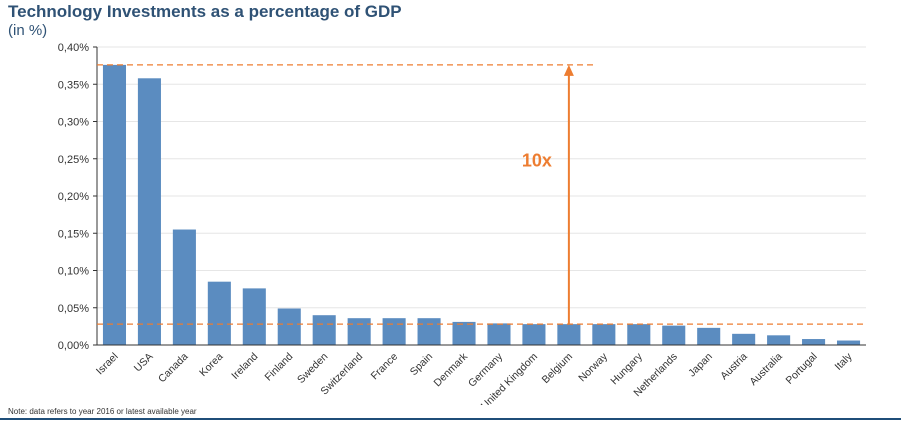  I want to click on y-tick-label: 0,05%, so click(73, 309).